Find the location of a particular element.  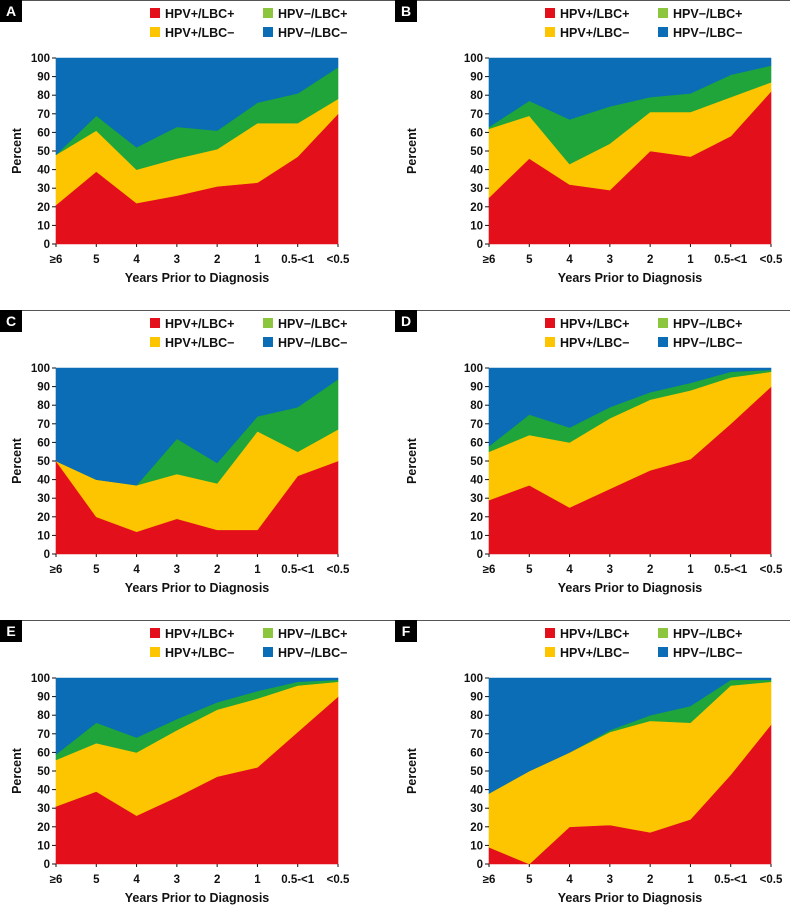

panel-label-box is located at coordinates (406, 631).